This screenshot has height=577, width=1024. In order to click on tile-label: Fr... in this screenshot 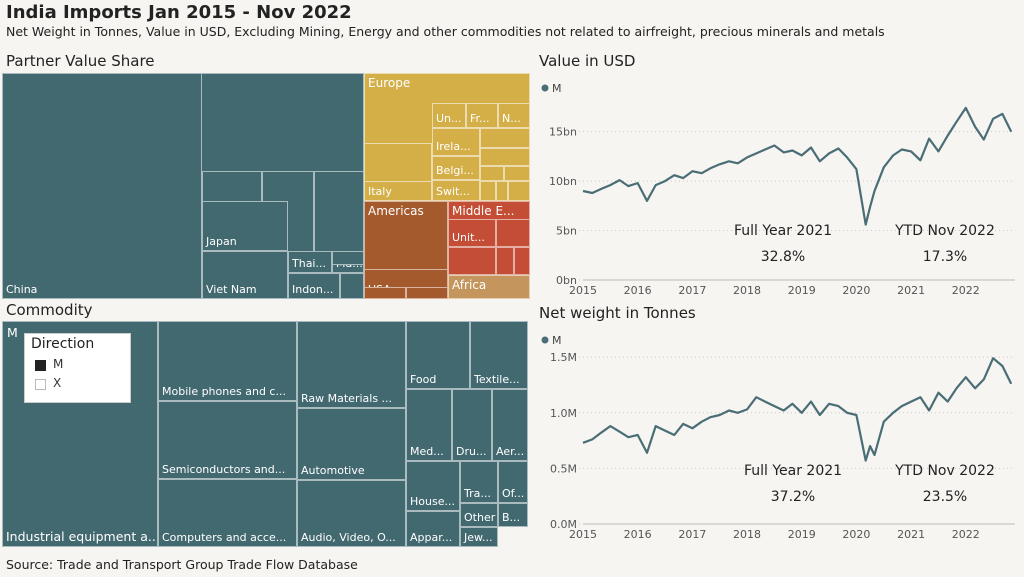, I will do `click(480, 118)`.